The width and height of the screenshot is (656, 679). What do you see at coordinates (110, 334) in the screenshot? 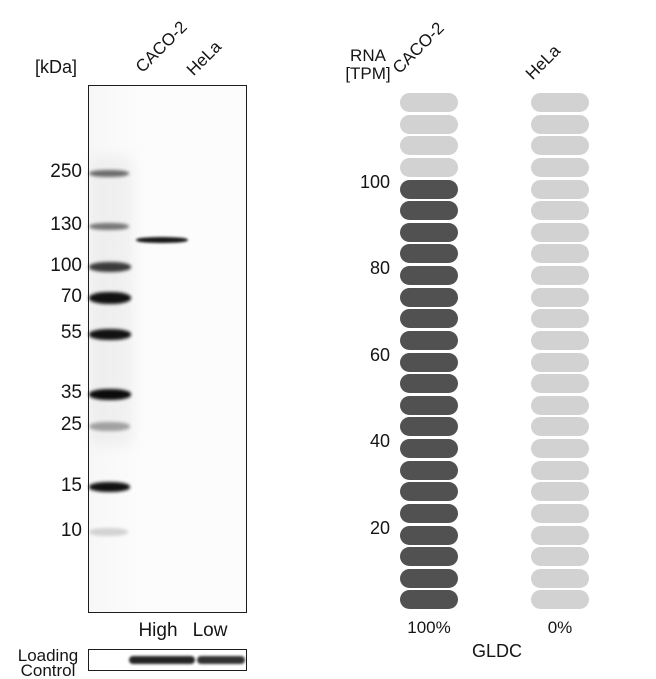
I see `ladder-band-55kda` at bounding box center [110, 334].